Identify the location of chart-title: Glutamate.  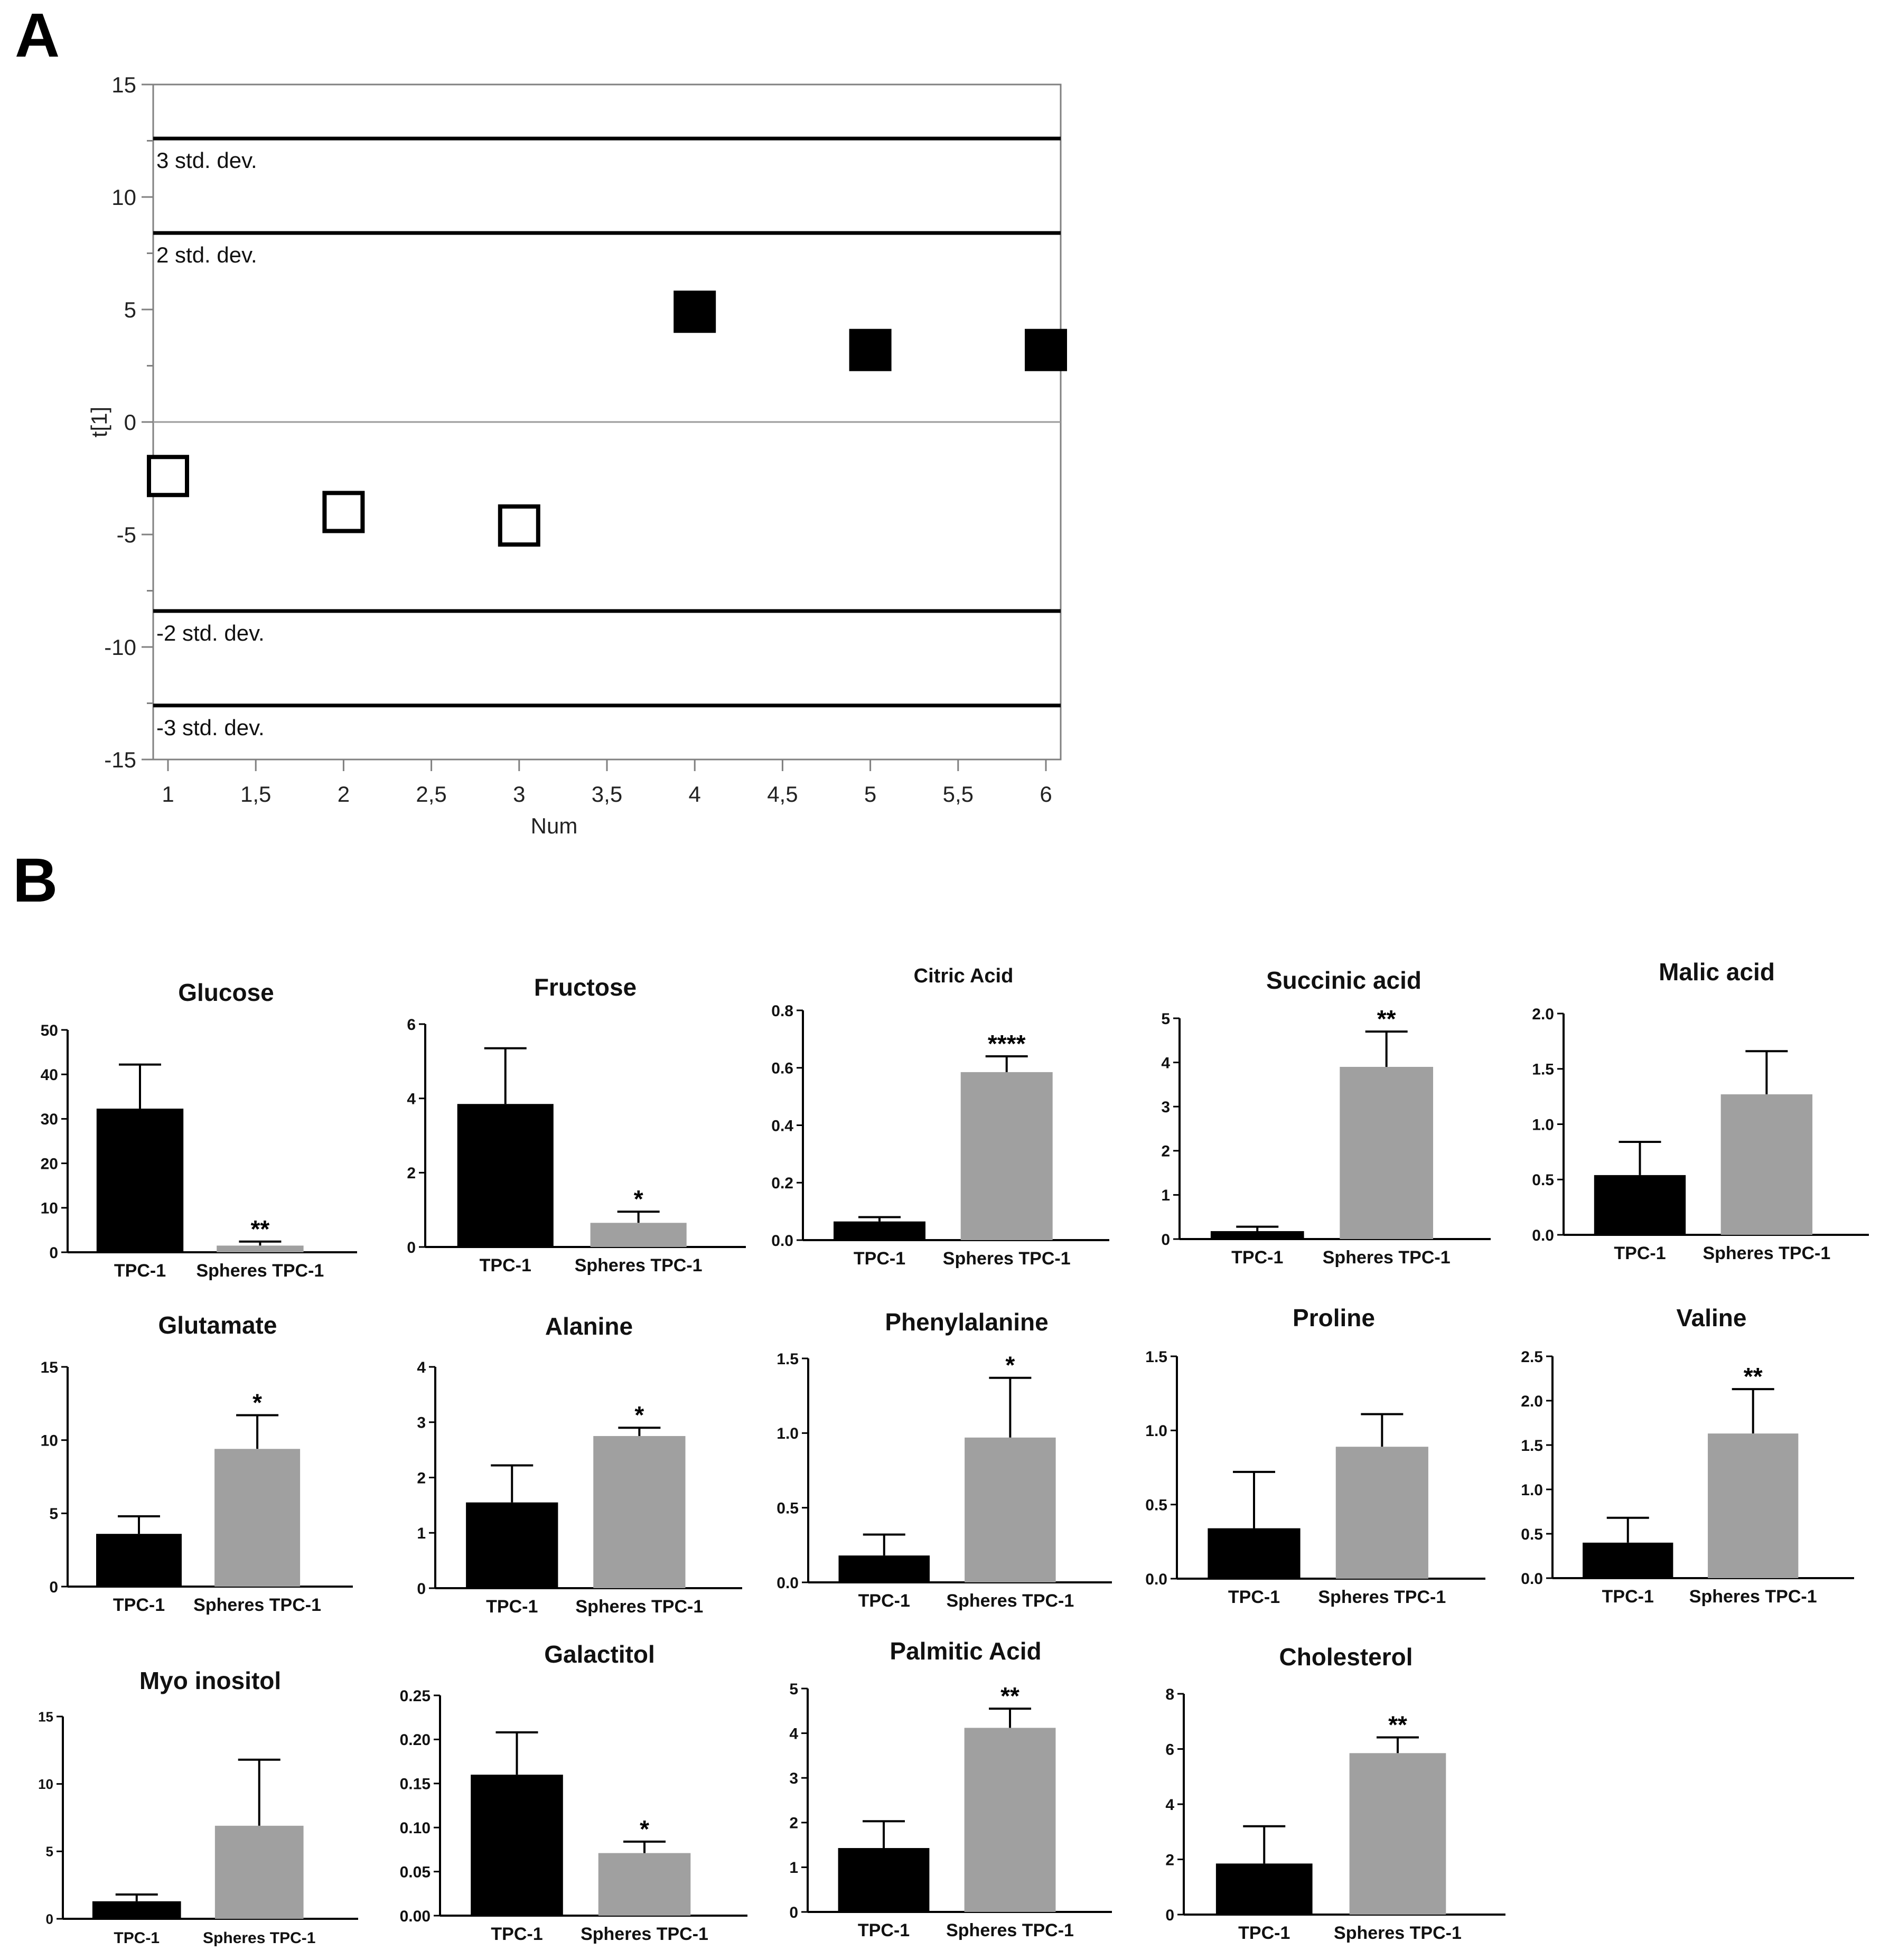
(217, 1325).